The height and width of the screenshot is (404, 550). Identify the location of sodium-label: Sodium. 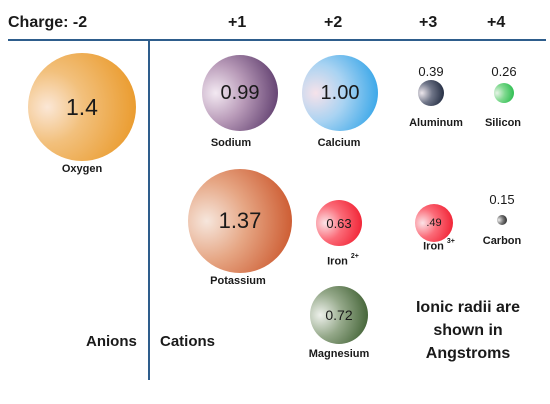
(231, 143).